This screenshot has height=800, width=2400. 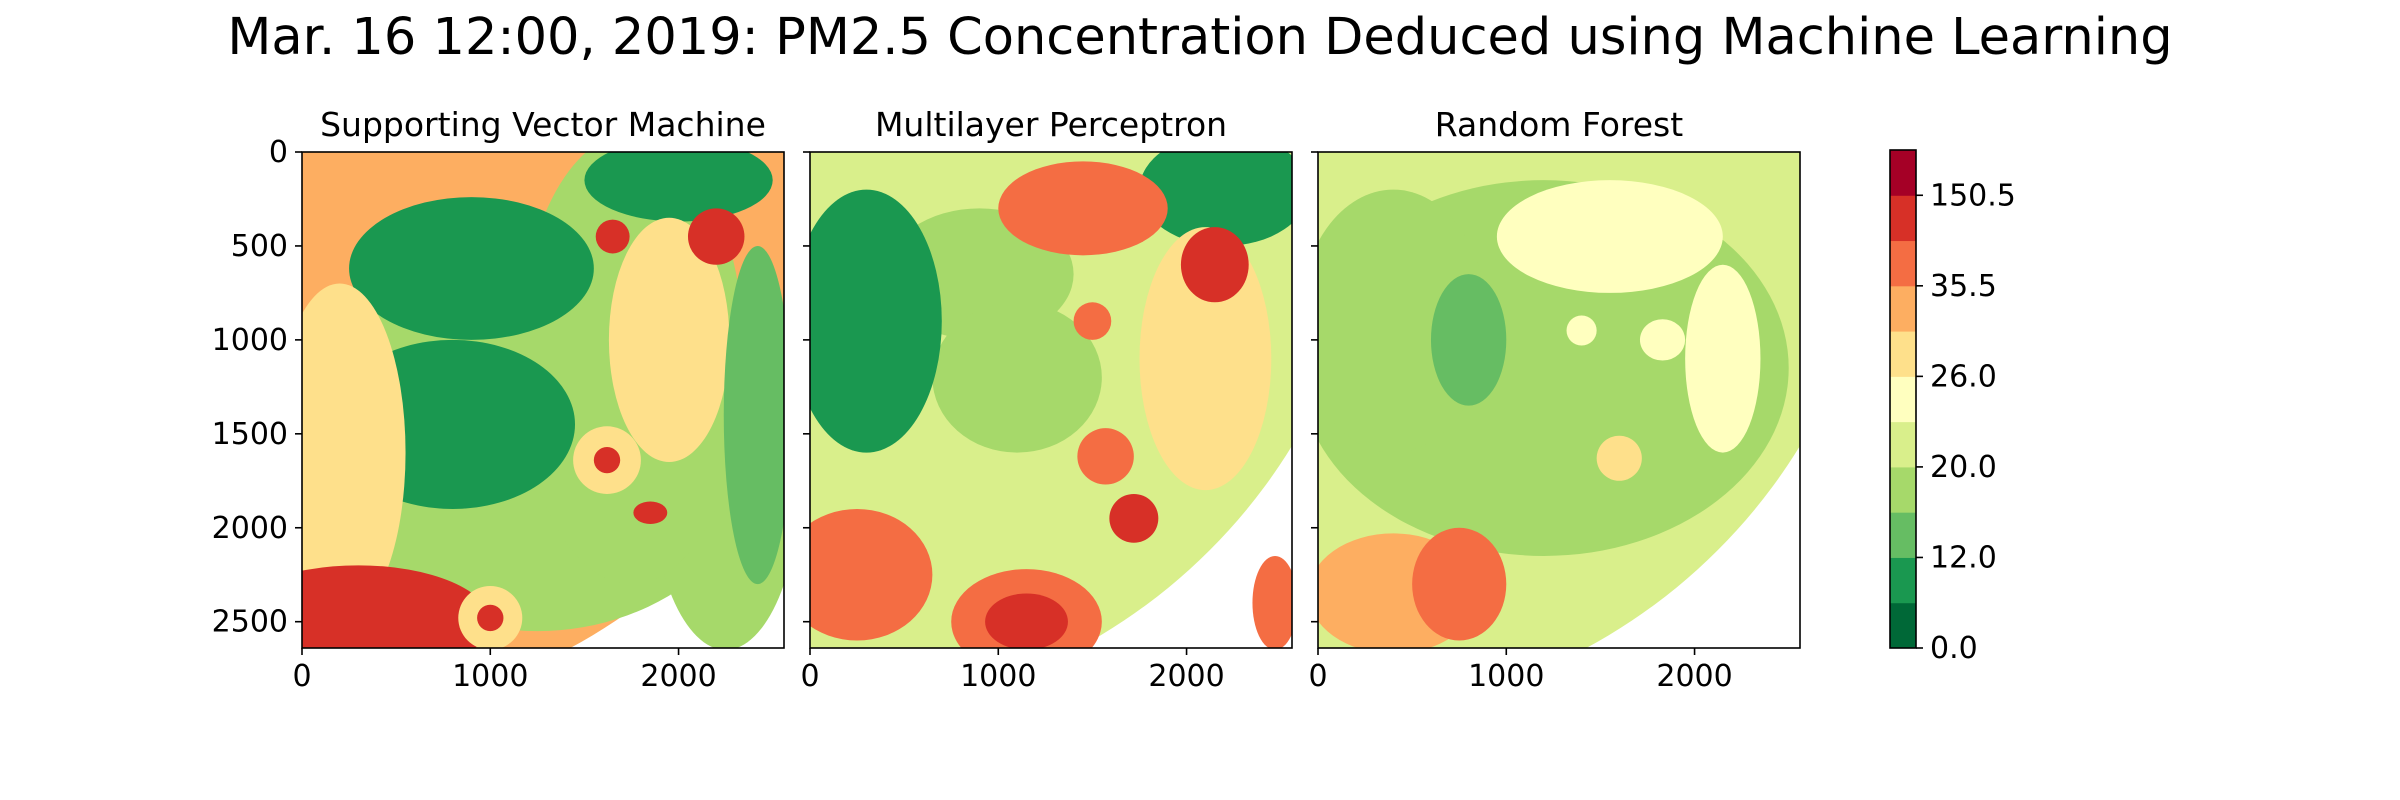 I want to click on colorbar-tick-label: 12.0, so click(x=1963, y=557).